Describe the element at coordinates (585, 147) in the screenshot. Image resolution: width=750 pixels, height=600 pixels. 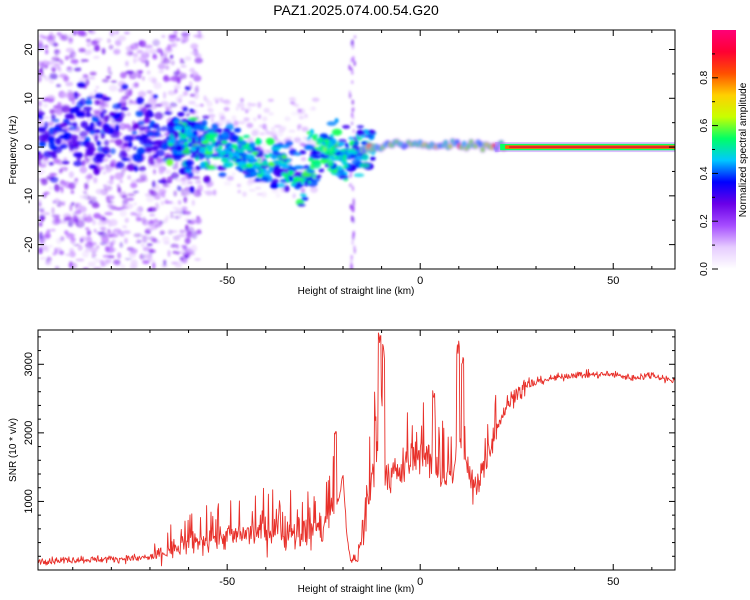
I see `carrier-band` at that location.